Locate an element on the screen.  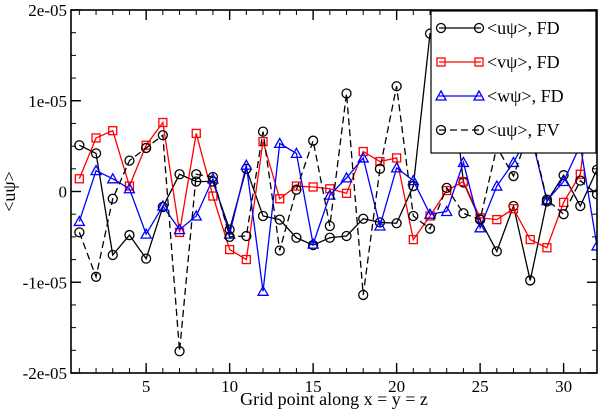
x-tick-label: 20 is located at coordinates (396, 386).